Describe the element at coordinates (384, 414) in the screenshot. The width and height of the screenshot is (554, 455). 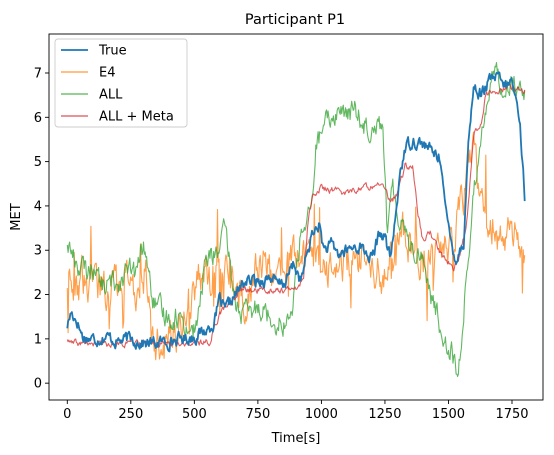
I see `x-tick-label: 1250` at that location.